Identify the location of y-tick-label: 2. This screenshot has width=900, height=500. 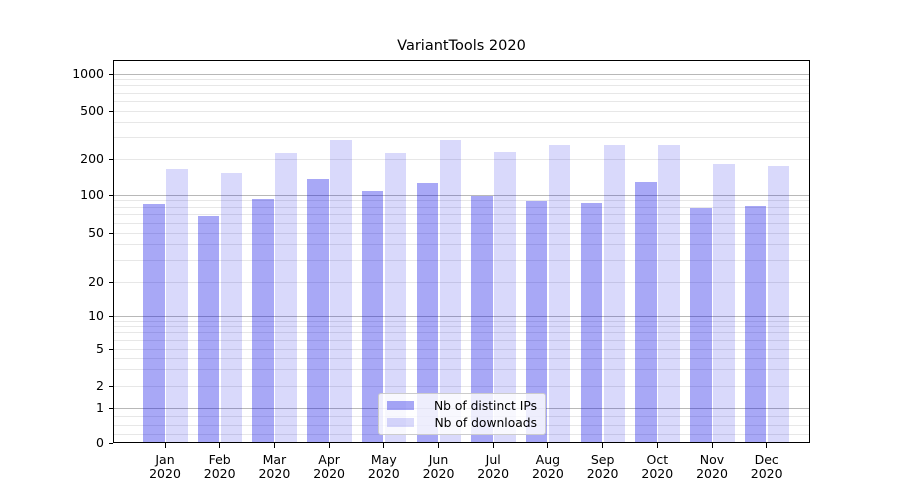
(100, 385).